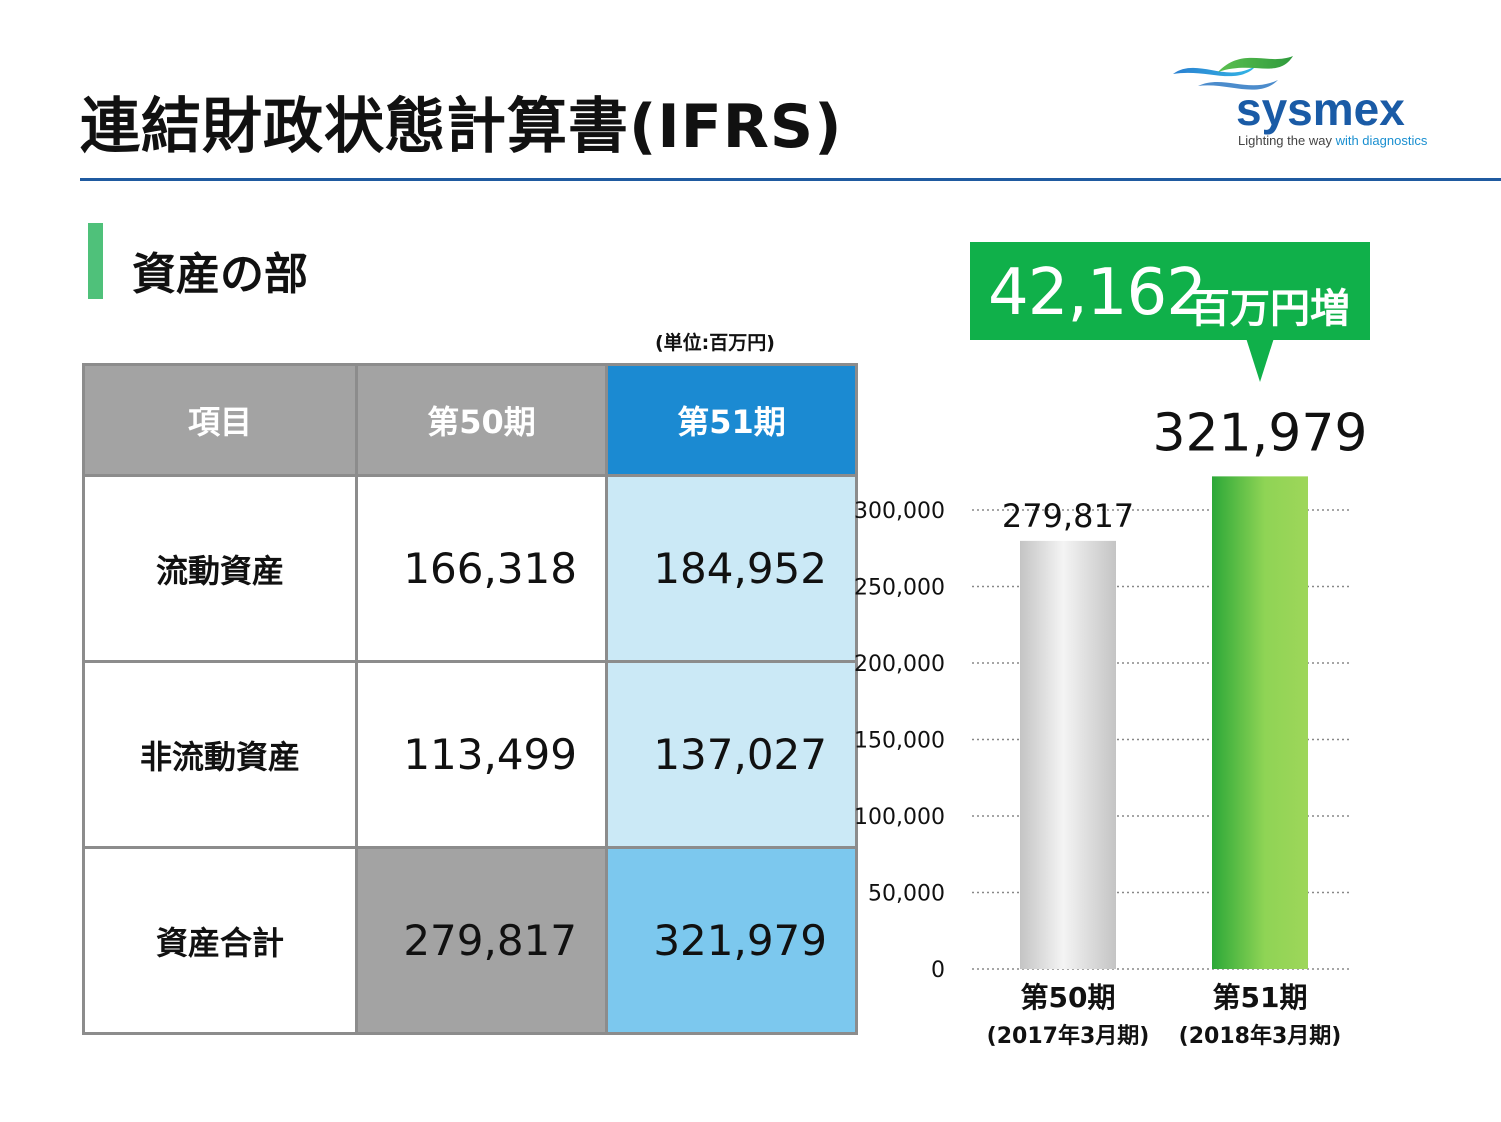 The image size is (1501, 1122). I want to click on logo-tagline-main: Lighting the way, so click(1285, 140).